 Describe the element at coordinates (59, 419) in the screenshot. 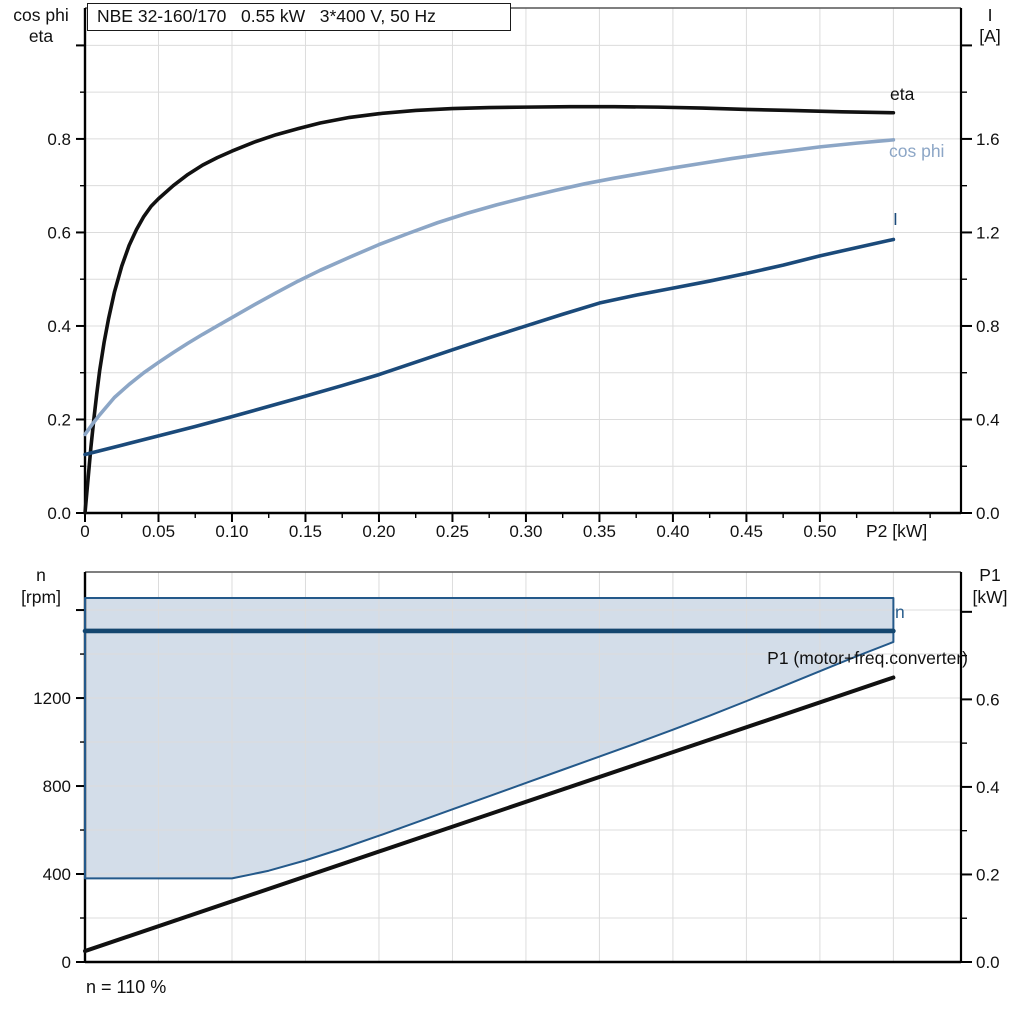

I see `left-tick-label: 0.2` at that location.